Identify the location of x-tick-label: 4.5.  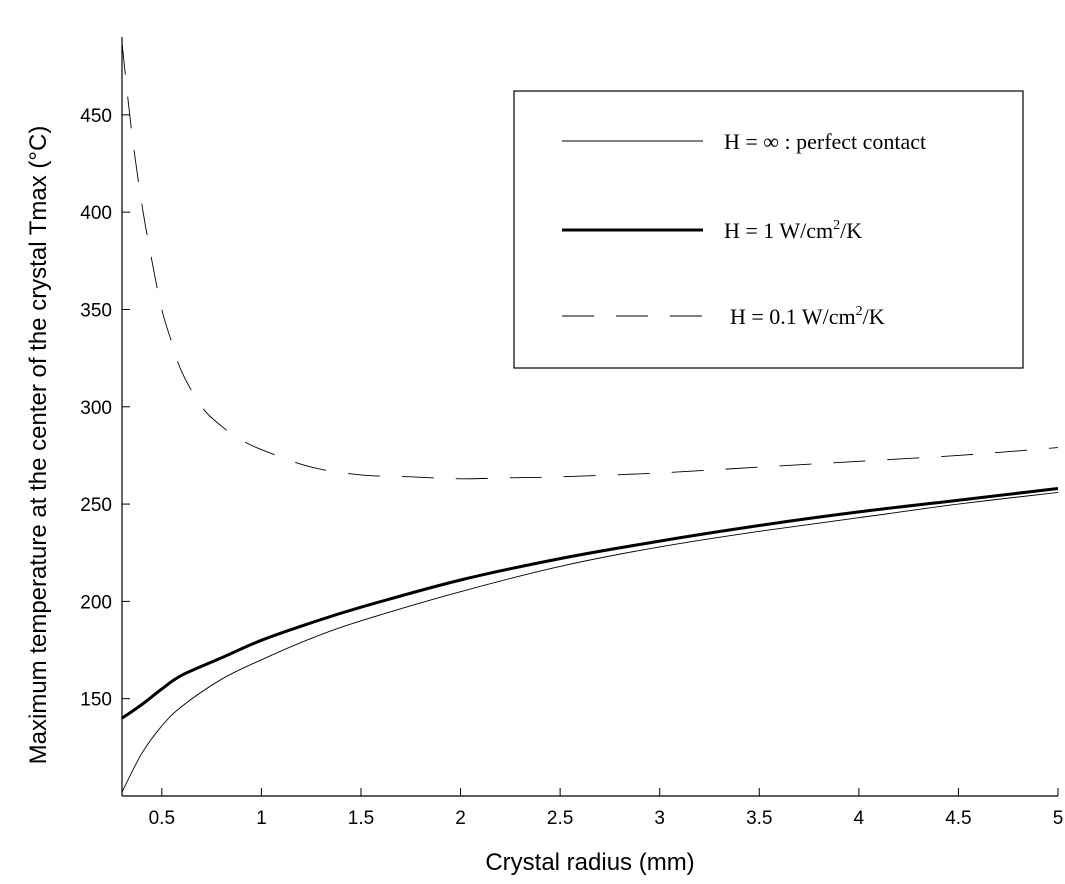
(958, 818).